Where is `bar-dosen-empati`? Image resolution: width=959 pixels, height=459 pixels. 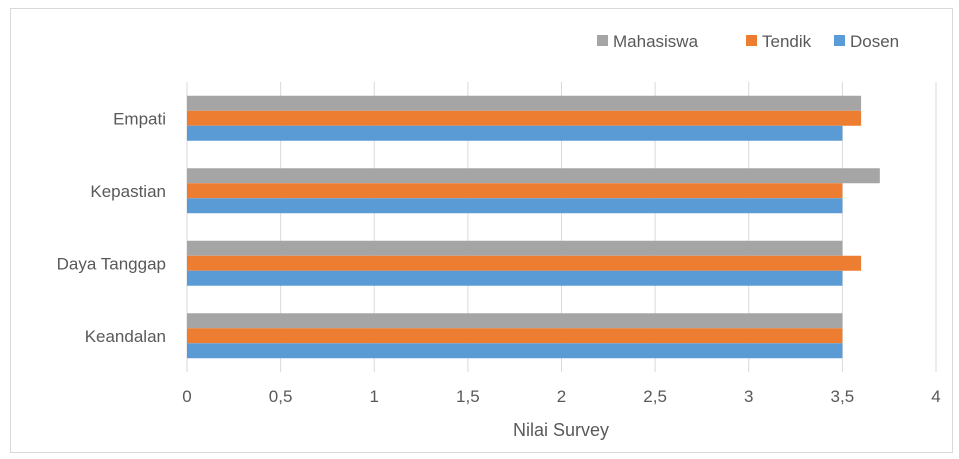
bar-dosen-empati is located at coordinates (515, 133).